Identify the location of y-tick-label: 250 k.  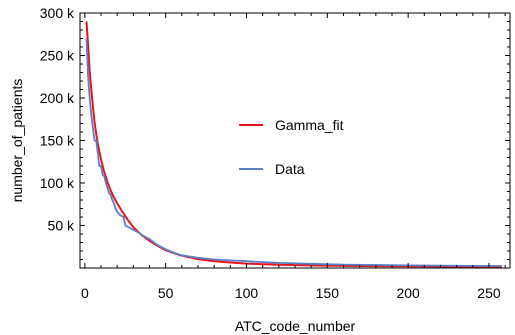
(57, 56).